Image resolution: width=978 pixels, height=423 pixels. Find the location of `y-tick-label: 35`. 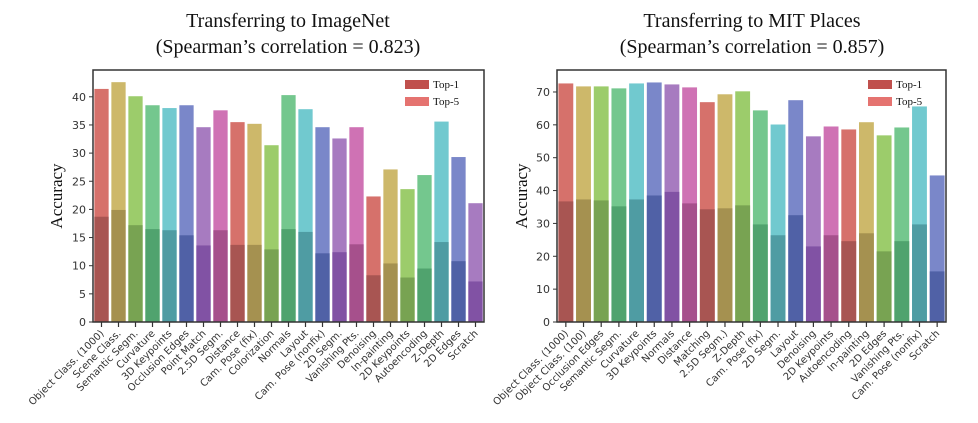

y-tick-label: 35 is located at coordinates (79, 125).